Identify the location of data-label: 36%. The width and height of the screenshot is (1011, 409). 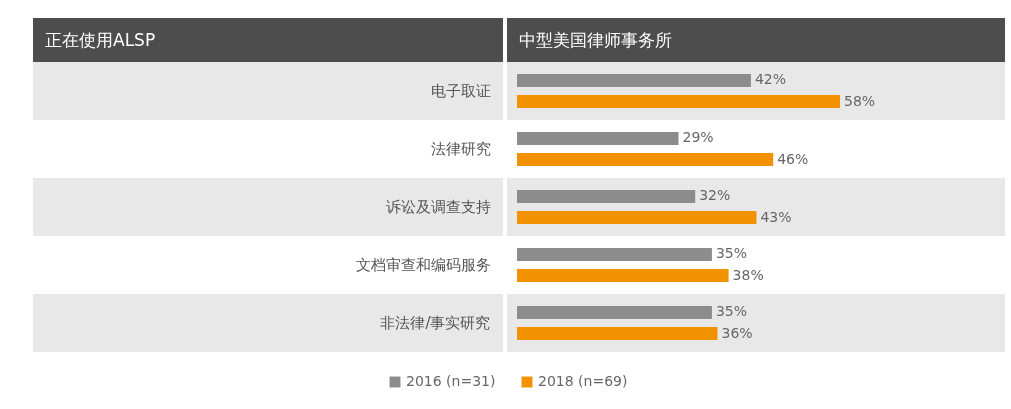
(737, 332).